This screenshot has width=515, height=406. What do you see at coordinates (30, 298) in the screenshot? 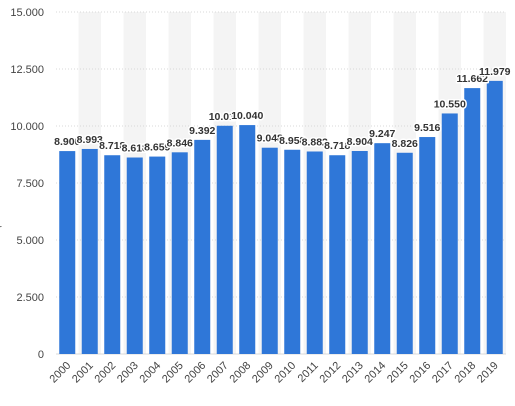
I see `y-tick-label: 2.500` at bounding box center [30, 298].